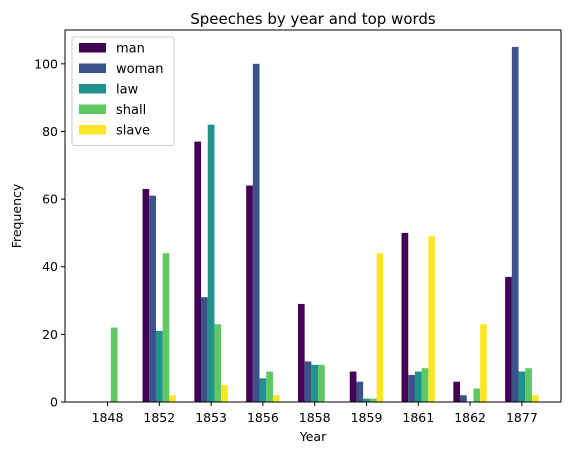  I want to click on y-axis: 0 20 40 60 80 100, so click(49, 233).